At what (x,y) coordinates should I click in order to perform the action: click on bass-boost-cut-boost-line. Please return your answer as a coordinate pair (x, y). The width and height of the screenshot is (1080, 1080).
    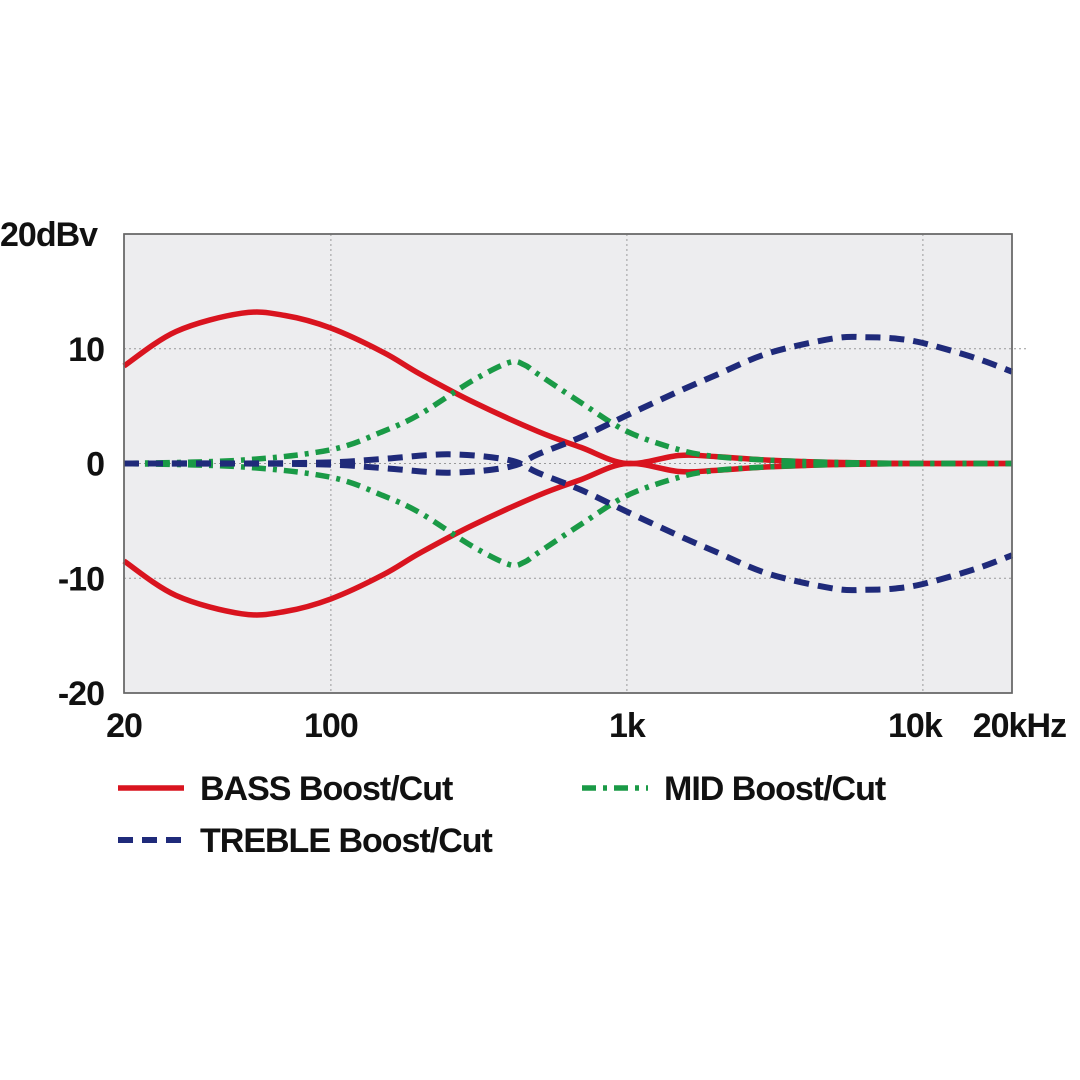
    Looking at the image, I should click on (567, 388).